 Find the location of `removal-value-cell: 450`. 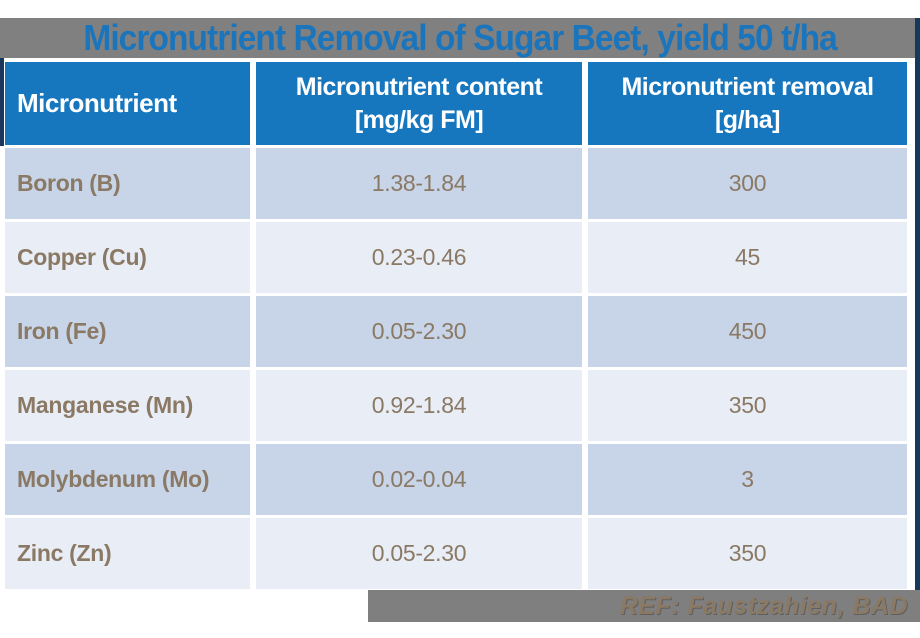

removal-value-cell: 450 is located at coordinates (747, 331).